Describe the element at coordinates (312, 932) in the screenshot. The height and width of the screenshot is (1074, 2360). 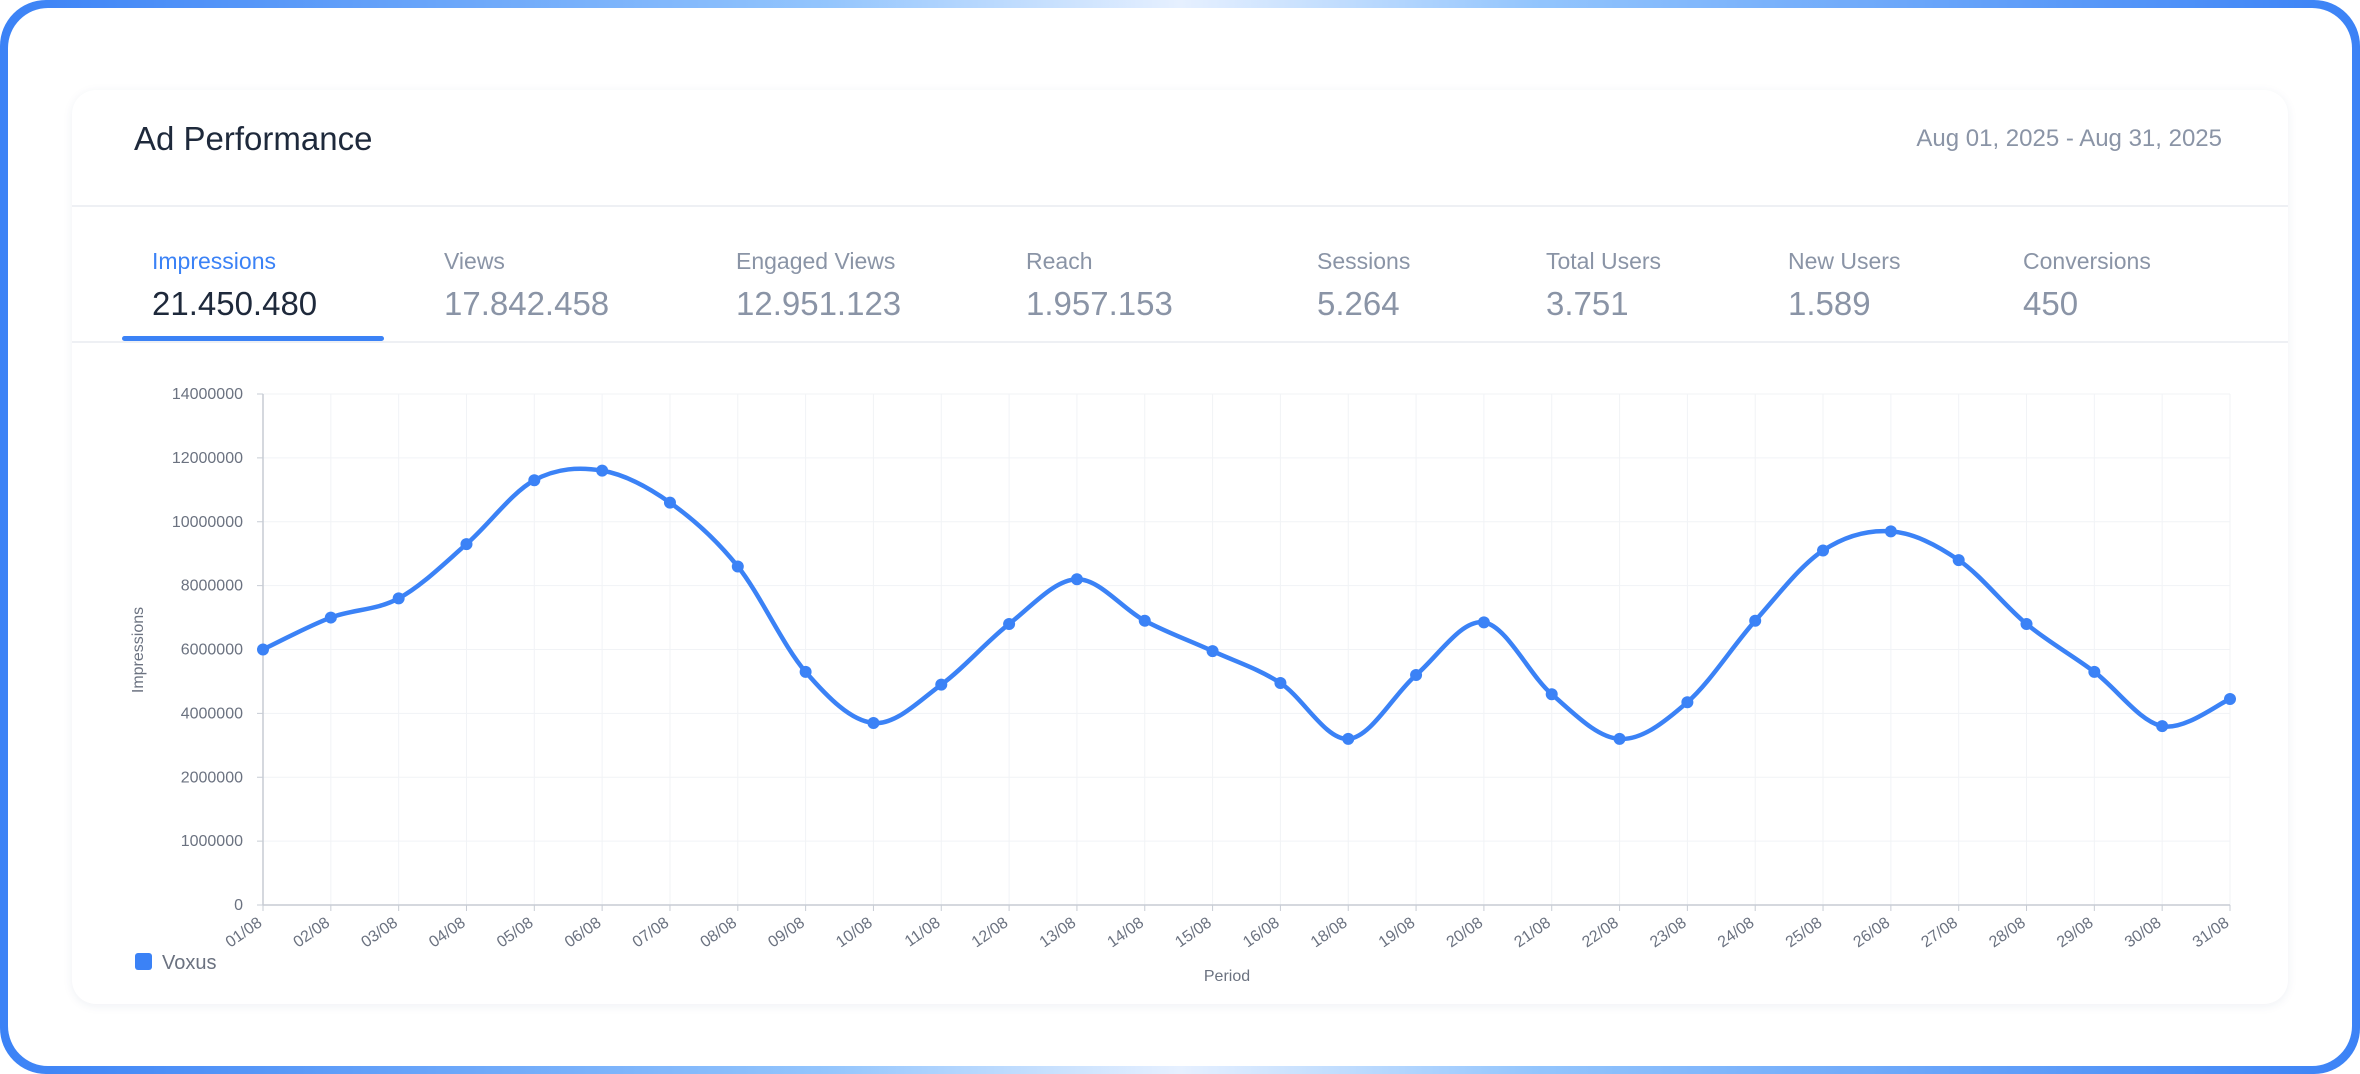
I see `x-tick-label: 02/08` at that location.